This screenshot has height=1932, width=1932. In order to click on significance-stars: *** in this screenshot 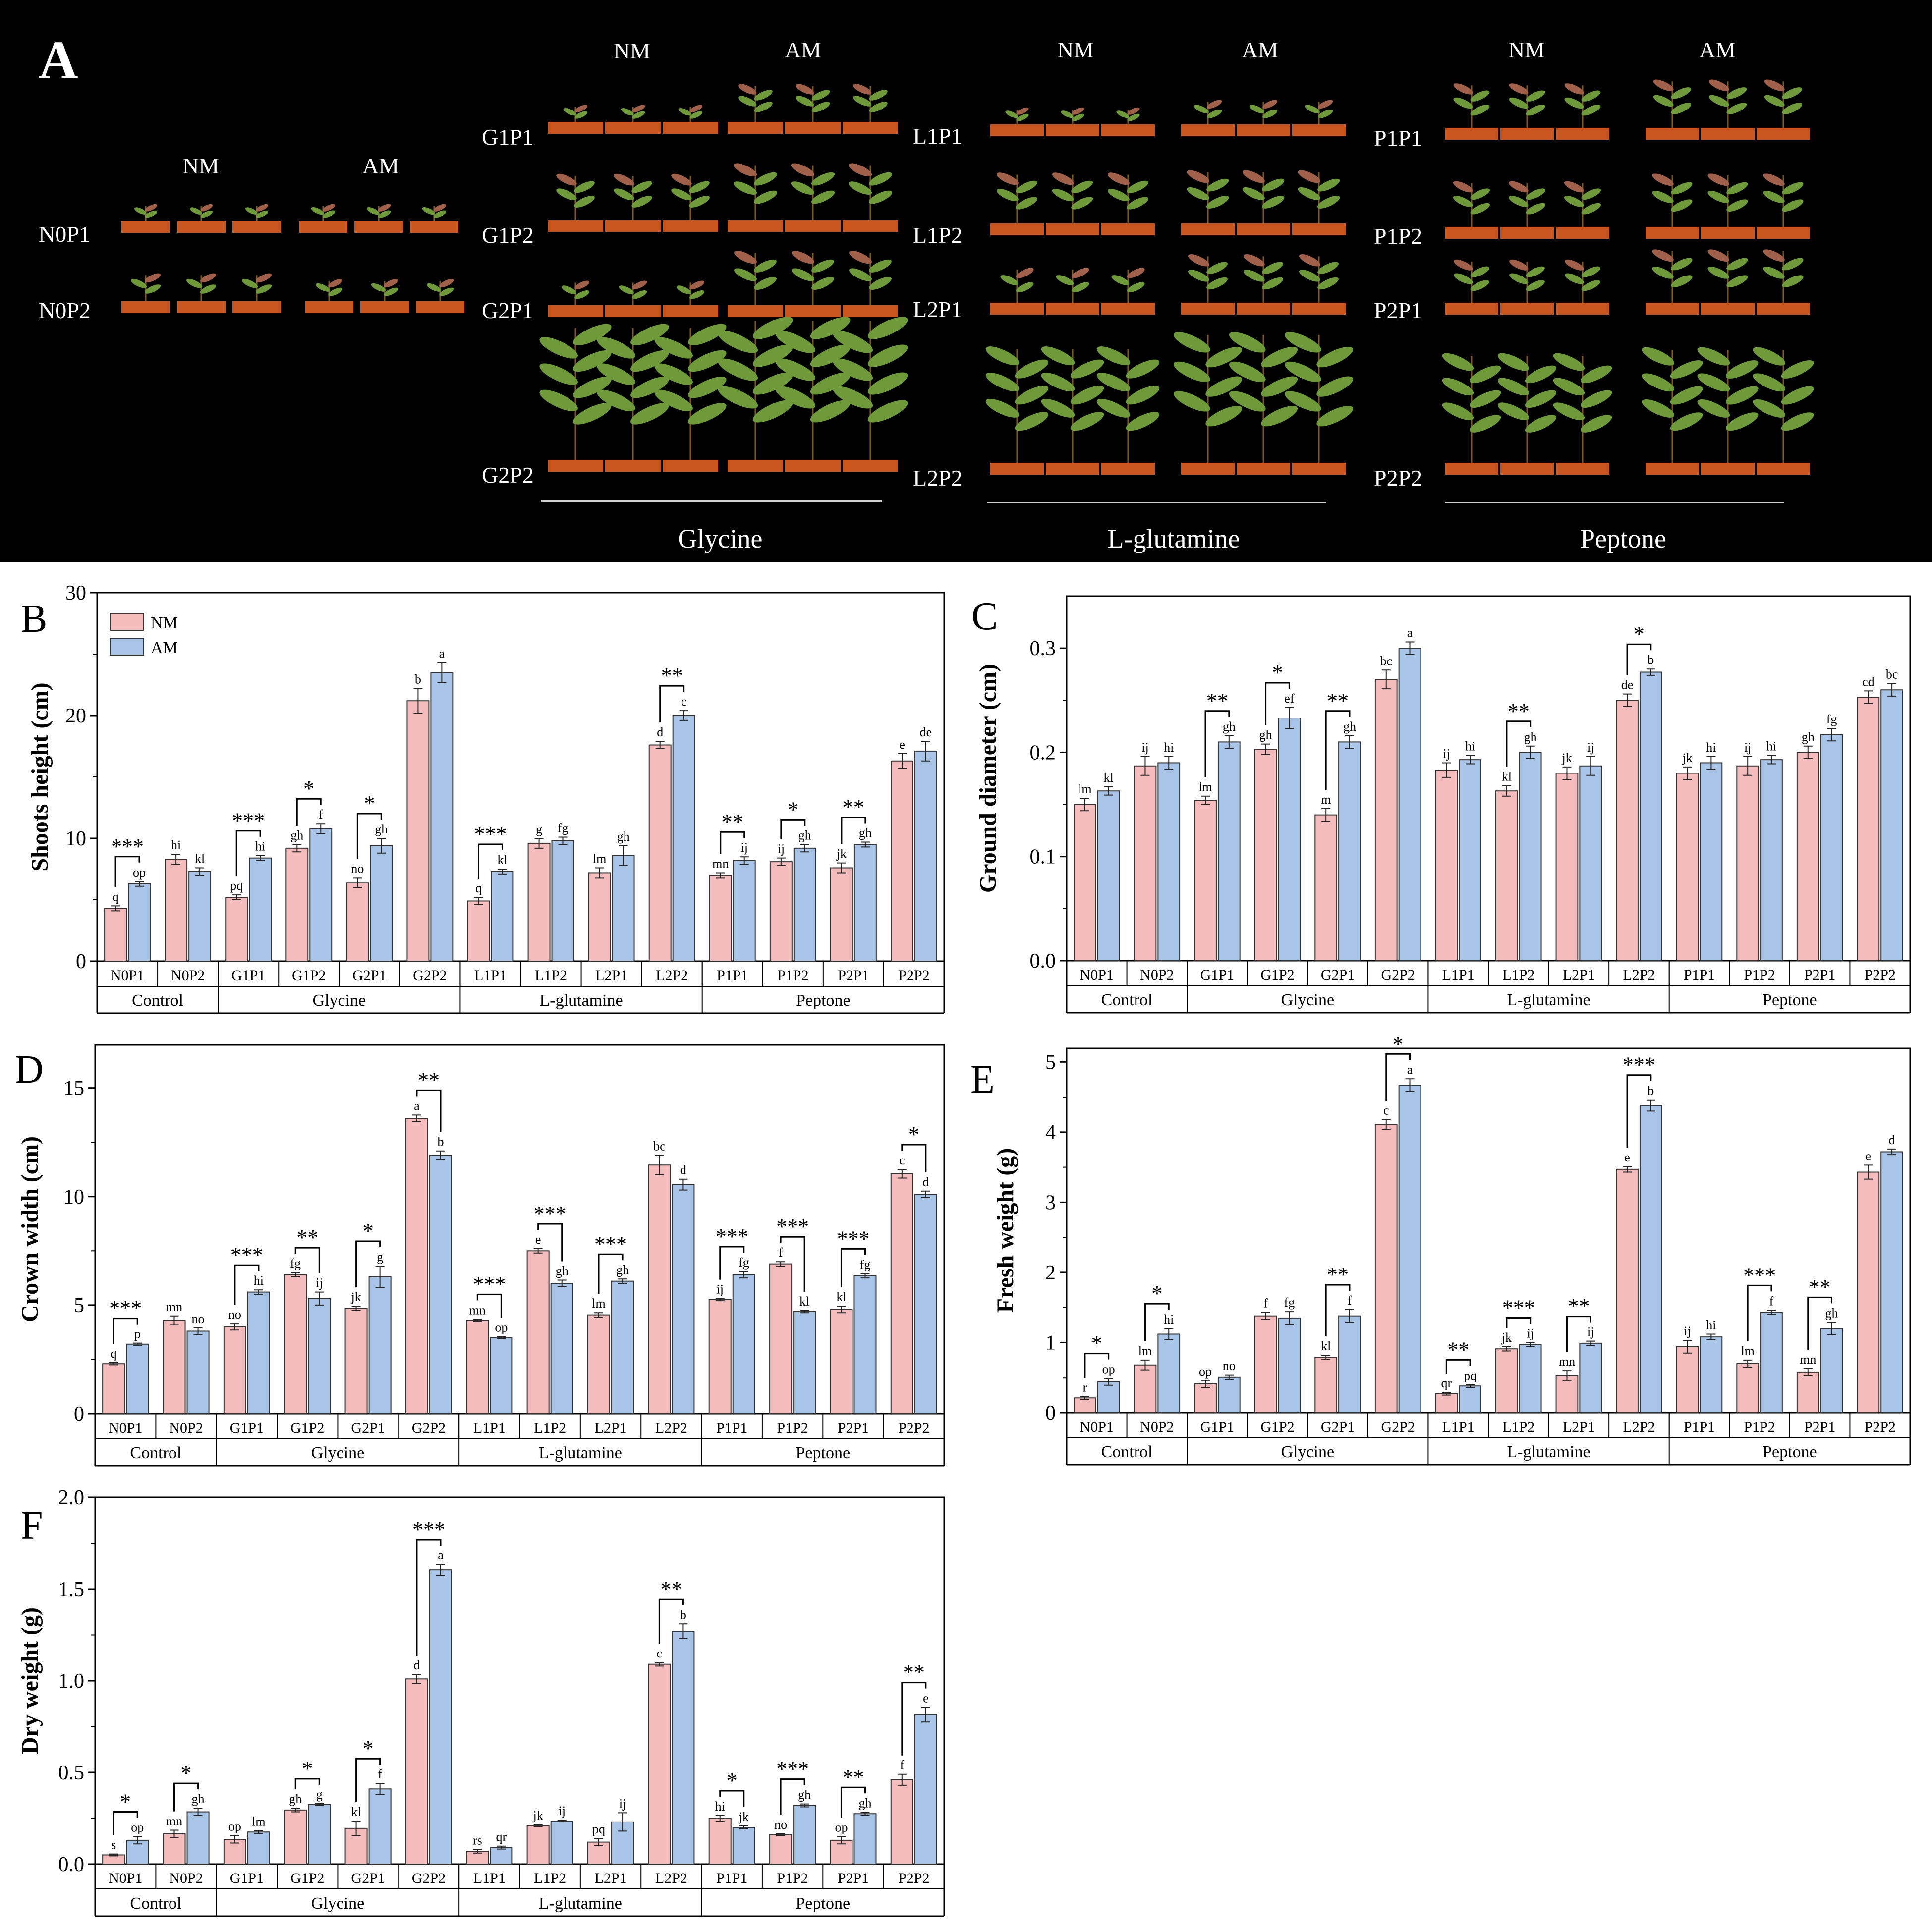, I will do `click(248, 821)`.